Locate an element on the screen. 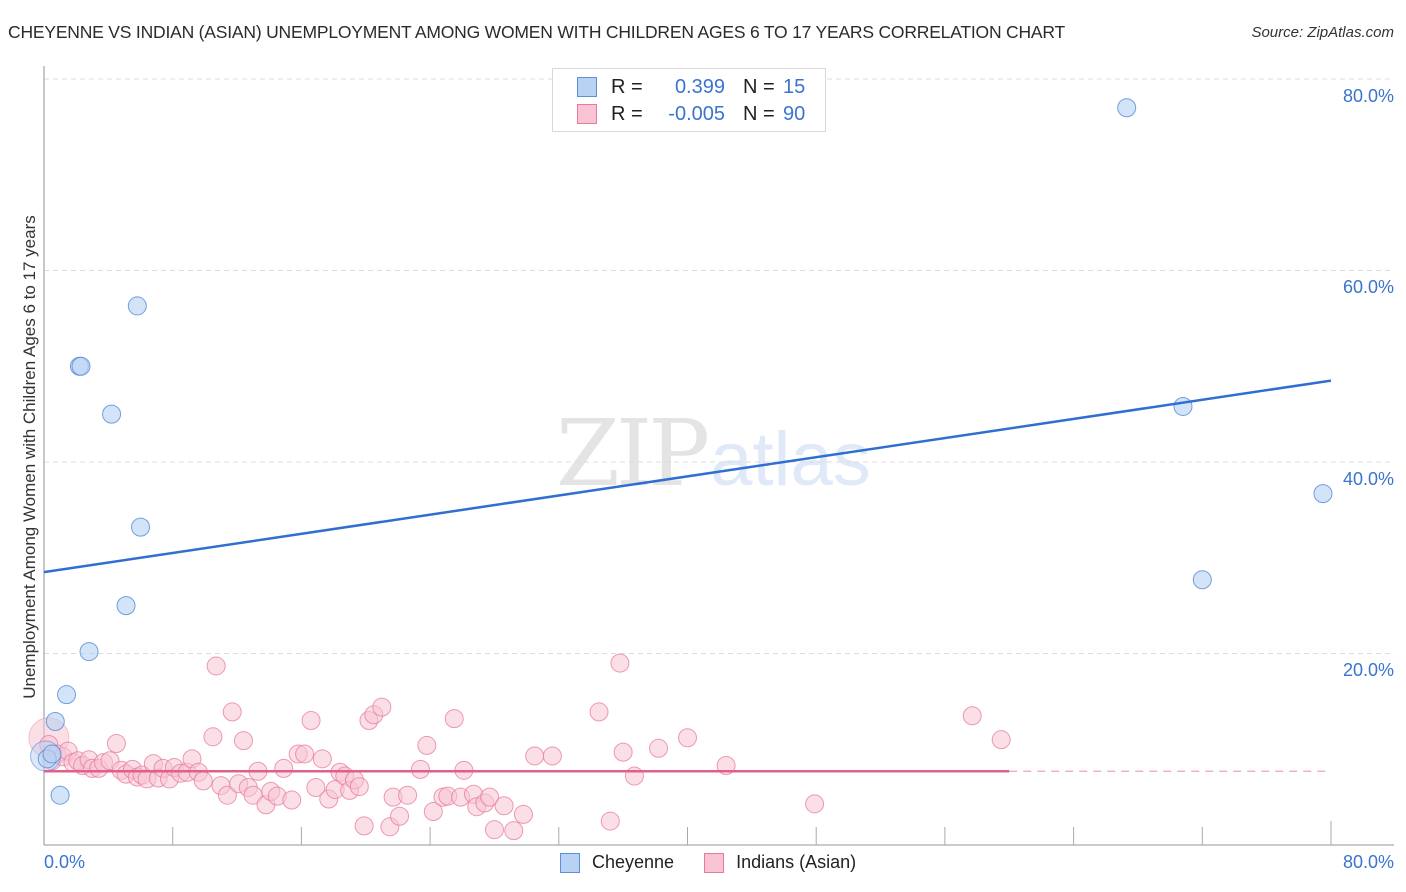  n-value: 90 is located at coordinates (794, 113).